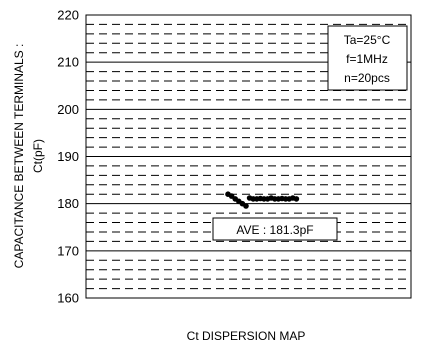 The width and height of the screenshot is (426, 354). Describe the element at coordinates (68, 250) in the screenshot. I see `y-tick-label: 170` at that location.